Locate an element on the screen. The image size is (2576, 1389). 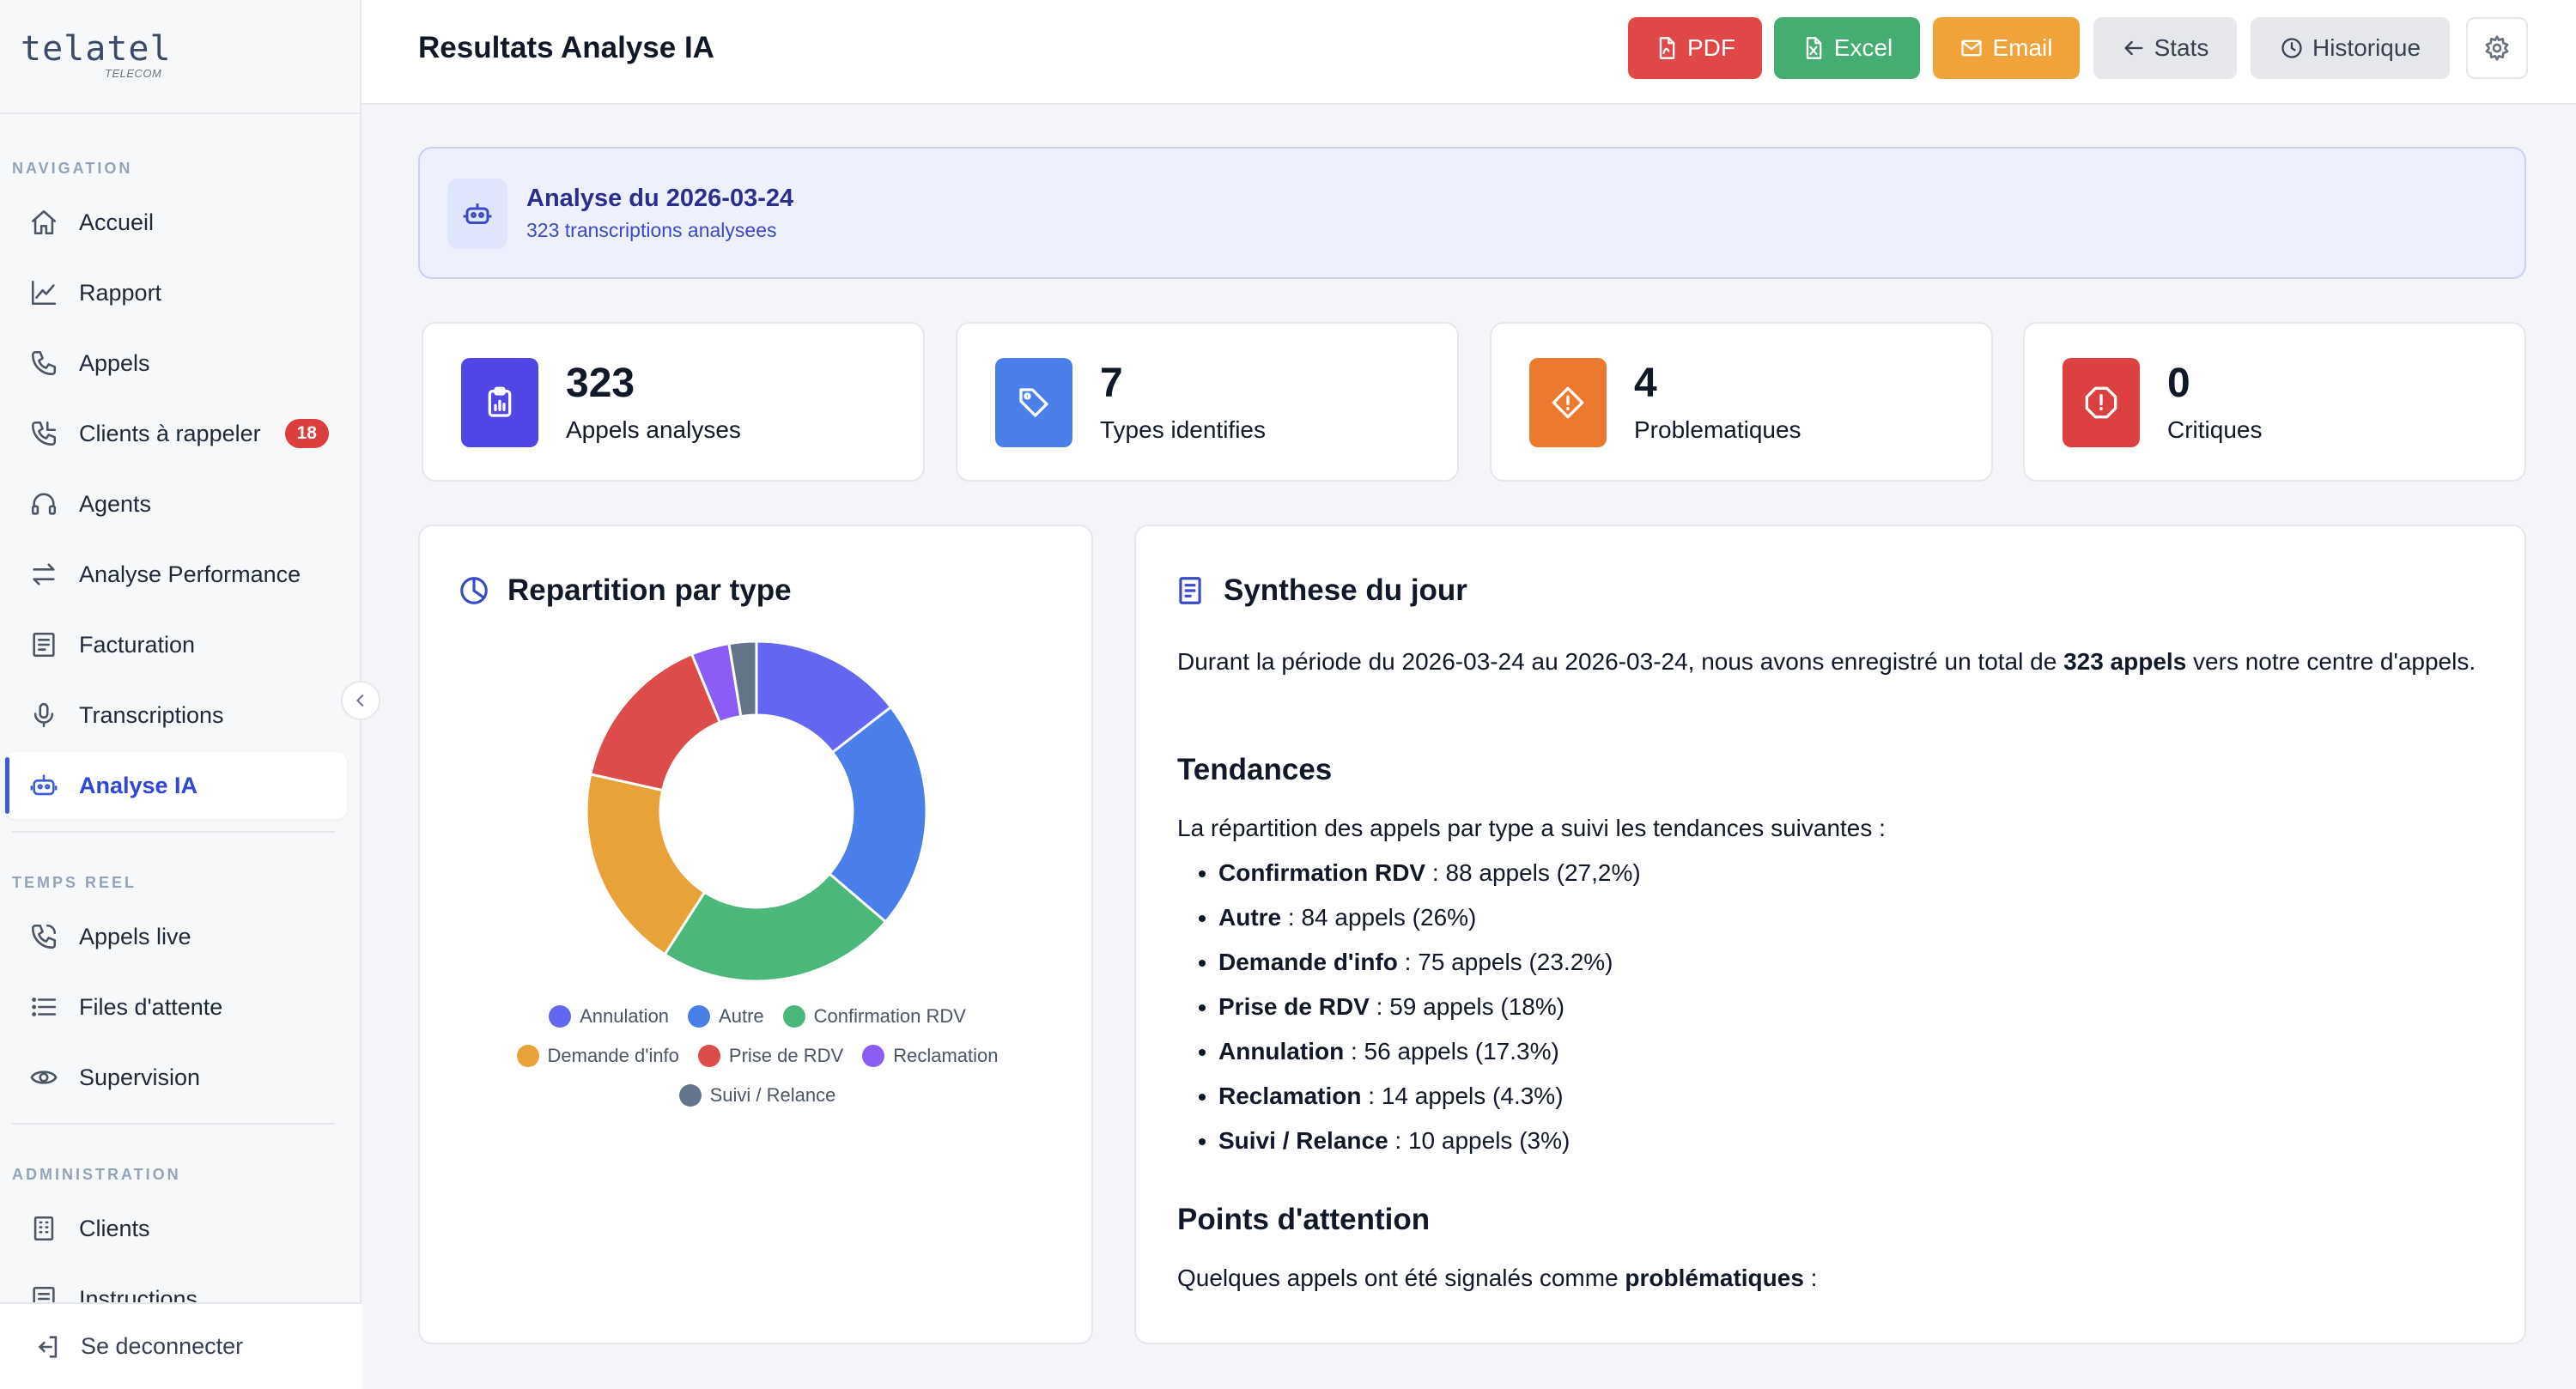
stat-card-problematiques: 4 Problematiques is located at coordinates (1741, 402).